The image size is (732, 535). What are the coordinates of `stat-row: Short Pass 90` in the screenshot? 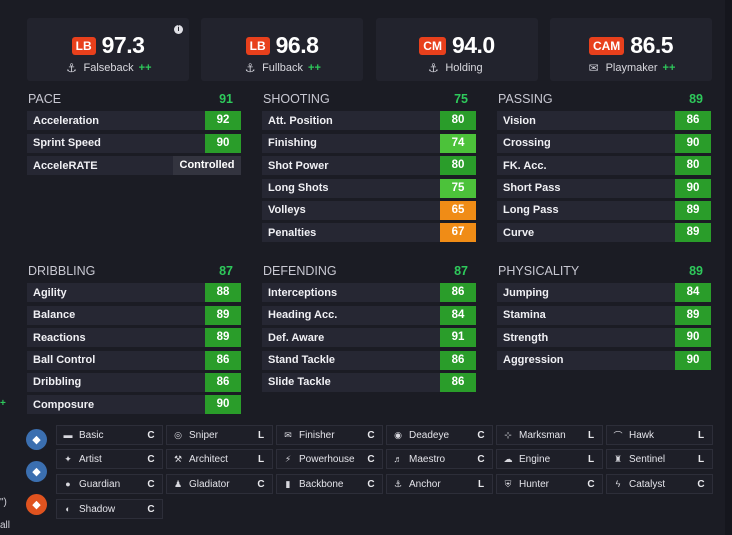 It's located at (604, 188).